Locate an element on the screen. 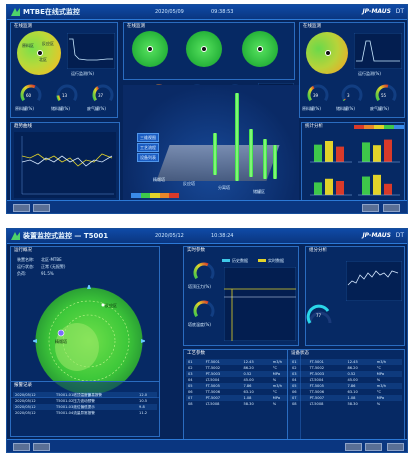  table-cell: 2020/05/12 is located at coordinates (34, 407).